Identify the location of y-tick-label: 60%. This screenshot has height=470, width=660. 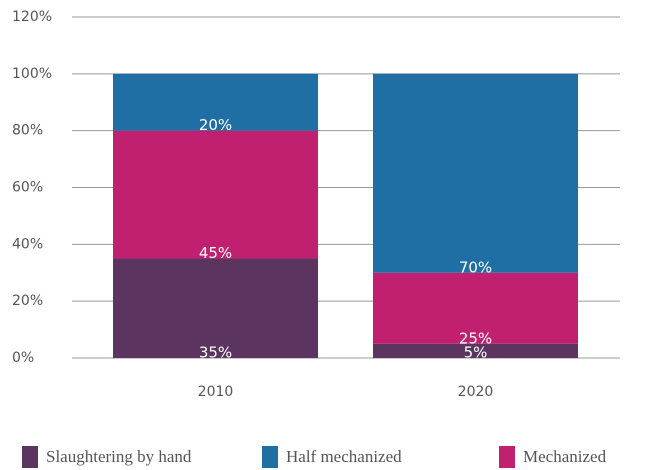
(27, 188).